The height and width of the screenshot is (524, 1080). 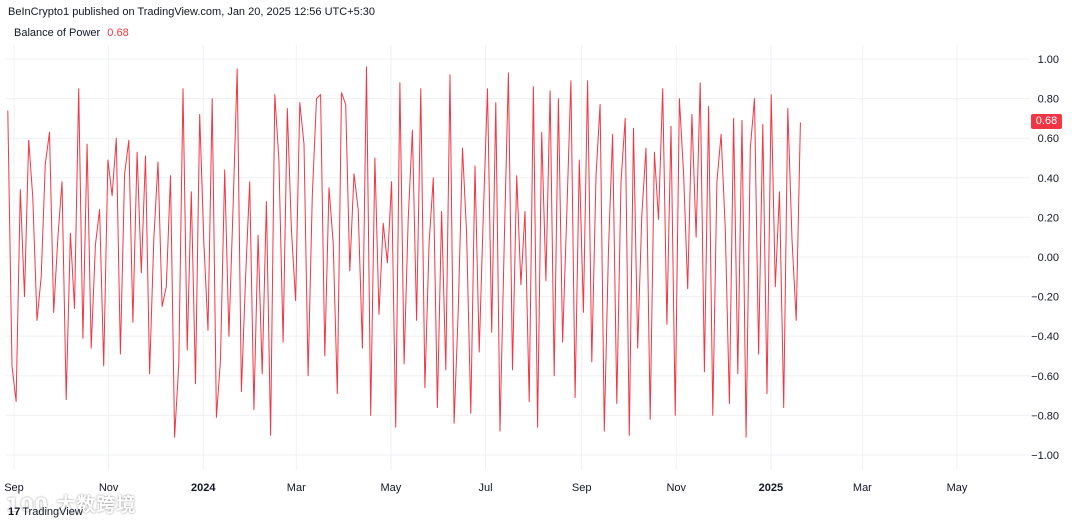 What do you see at coordinates (1048, 218) in the screenshot?
I see `y-tick-label: 0.20` at bounding box center [1048, 218].